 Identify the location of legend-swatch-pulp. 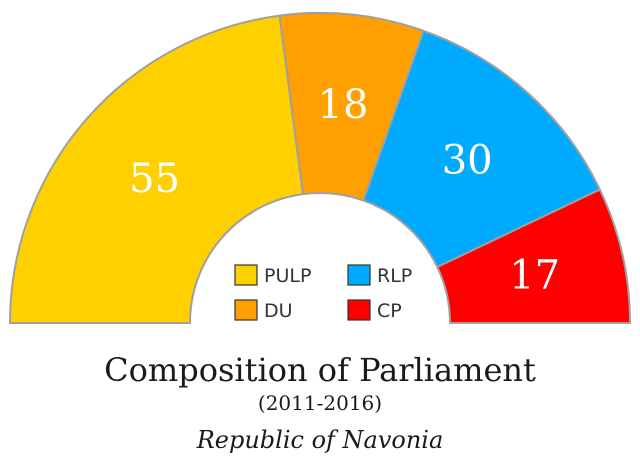
(246, 275).